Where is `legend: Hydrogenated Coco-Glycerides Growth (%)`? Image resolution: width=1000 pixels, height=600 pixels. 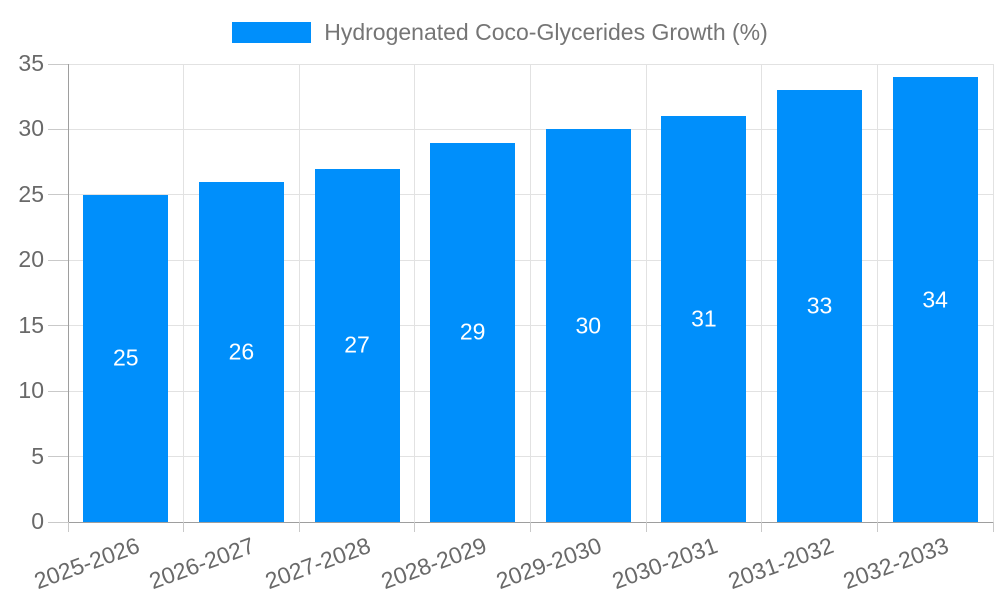 legend: Hydrogenated Coco-Glycerides Growth (%) is located at coordinates (500, 32).